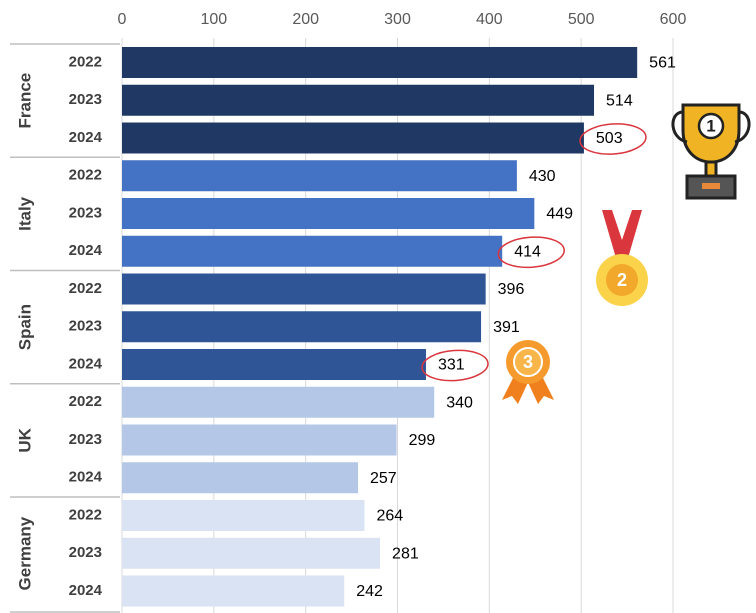  I want to click on x-tick-label: 200, so click(305, 19).